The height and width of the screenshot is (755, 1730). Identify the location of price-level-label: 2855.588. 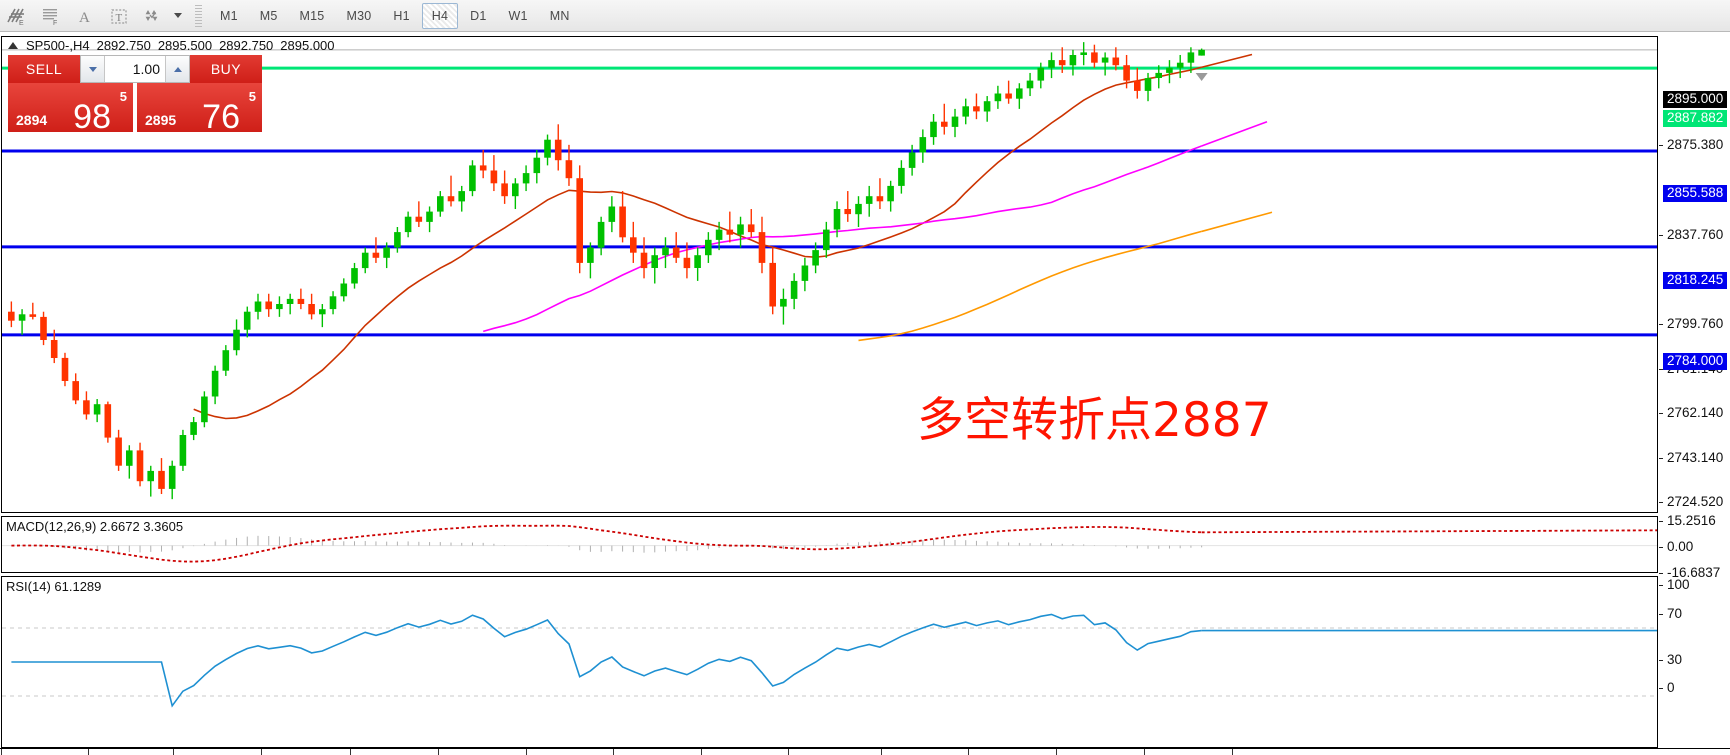
(1695, 193).